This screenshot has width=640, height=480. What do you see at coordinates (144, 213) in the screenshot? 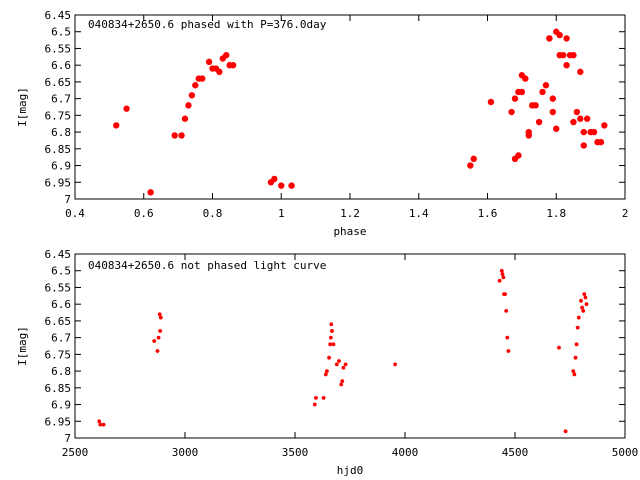
I see `x-tick-label: 0.6` at bounding box center [144, 213].